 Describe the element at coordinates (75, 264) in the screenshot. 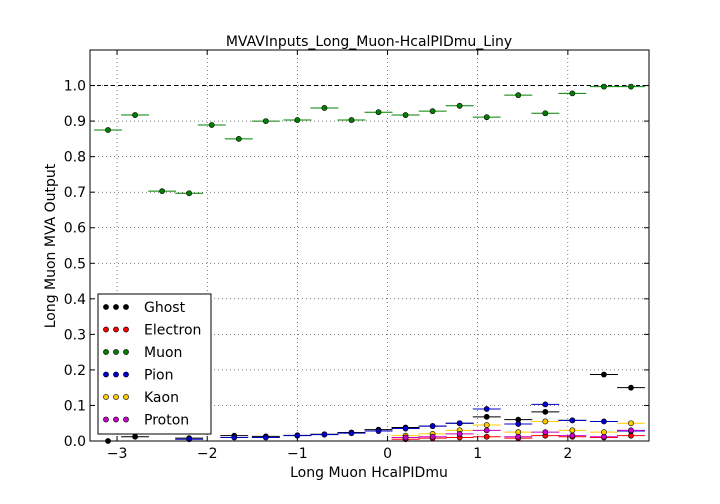

I see `y-tick-label: 0.5` at that location.